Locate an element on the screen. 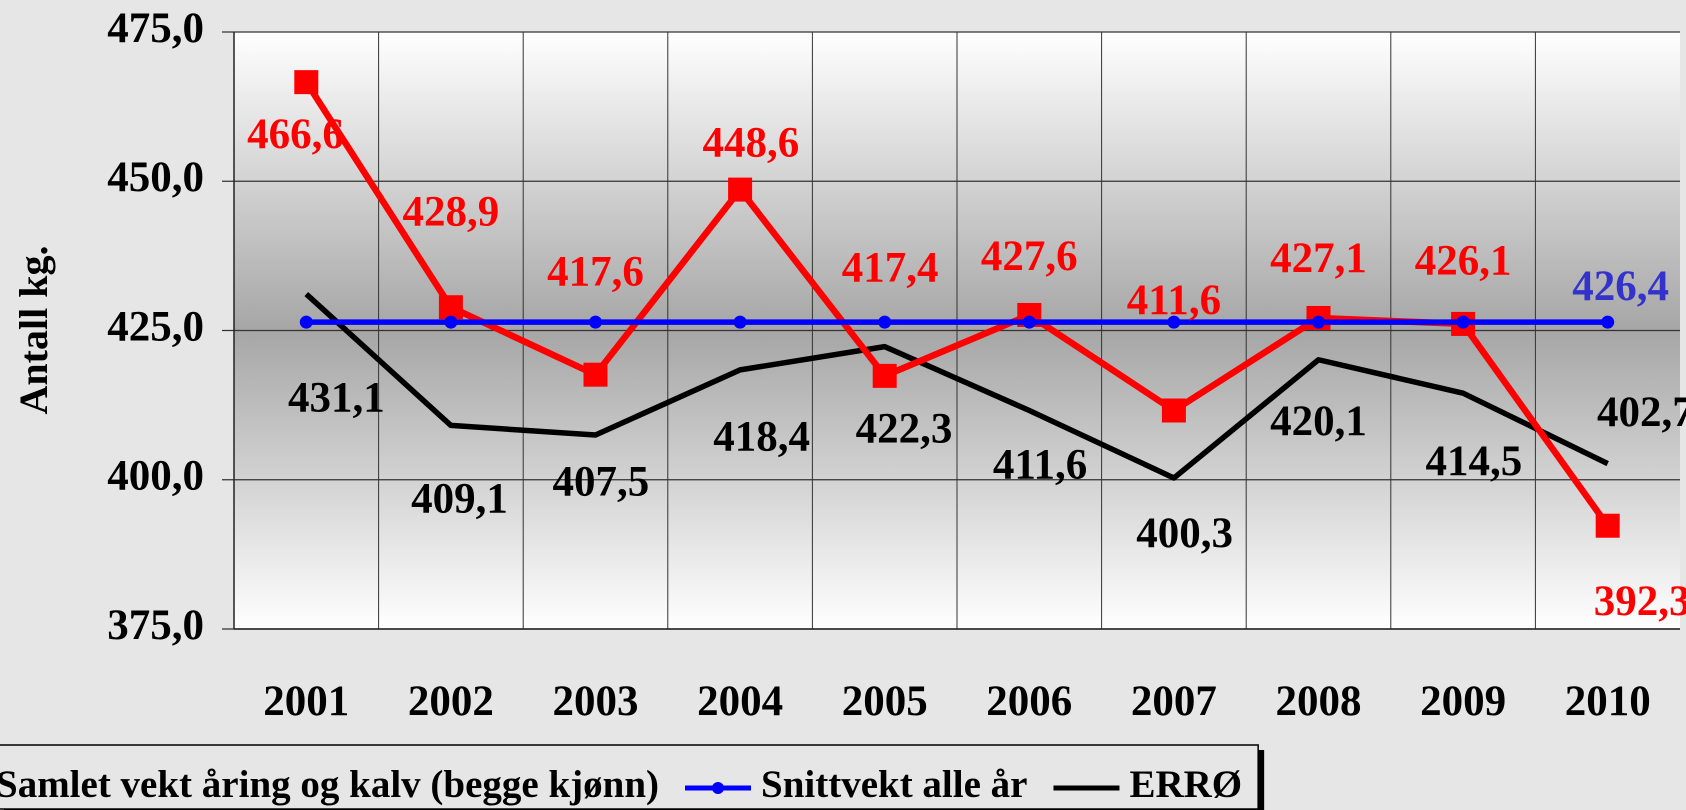 The width and height of the screenshot is (1686, 810). x-tick-label: 2002 is located at coordinates (451, 701).